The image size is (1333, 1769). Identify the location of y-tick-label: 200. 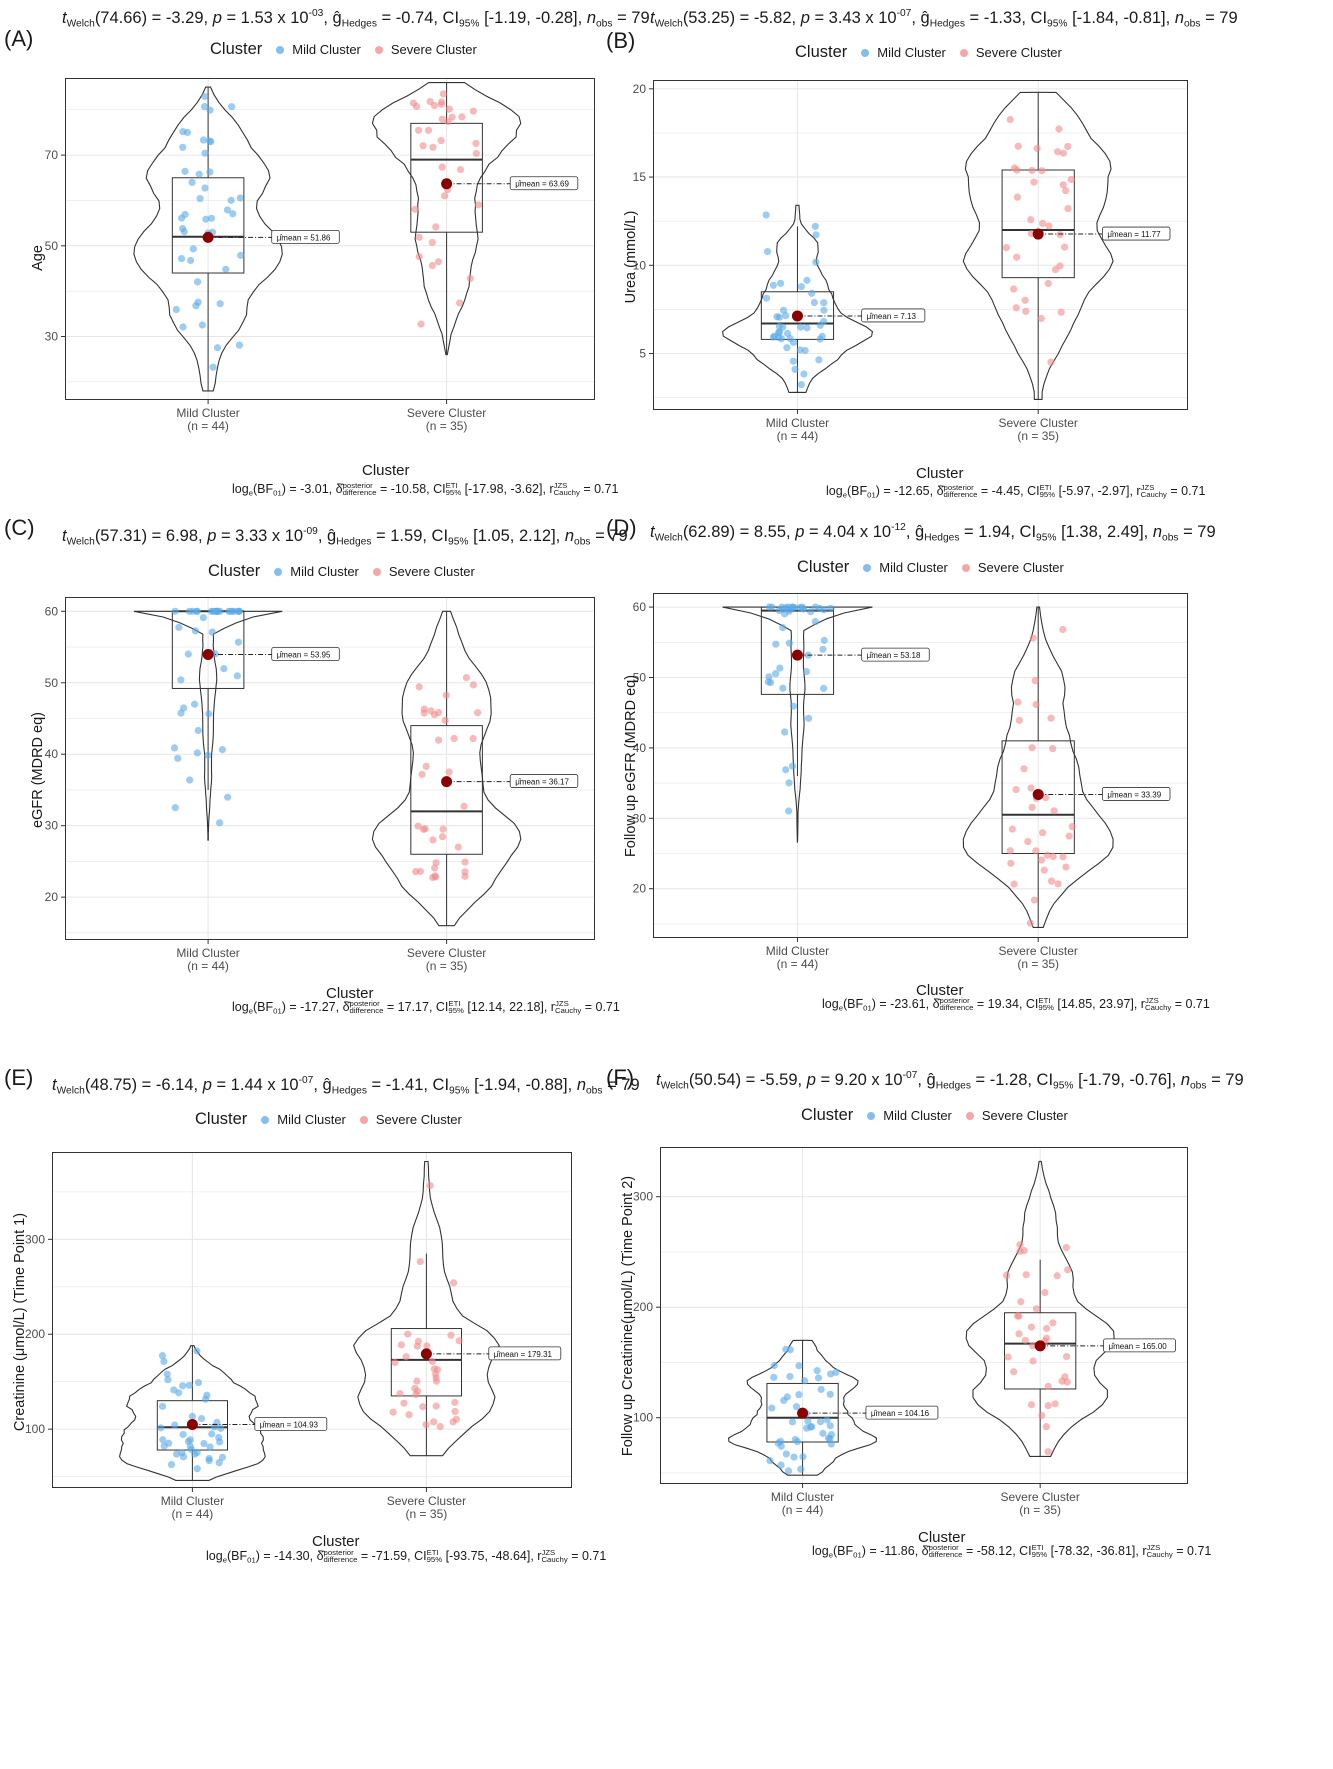
(643, 1307).